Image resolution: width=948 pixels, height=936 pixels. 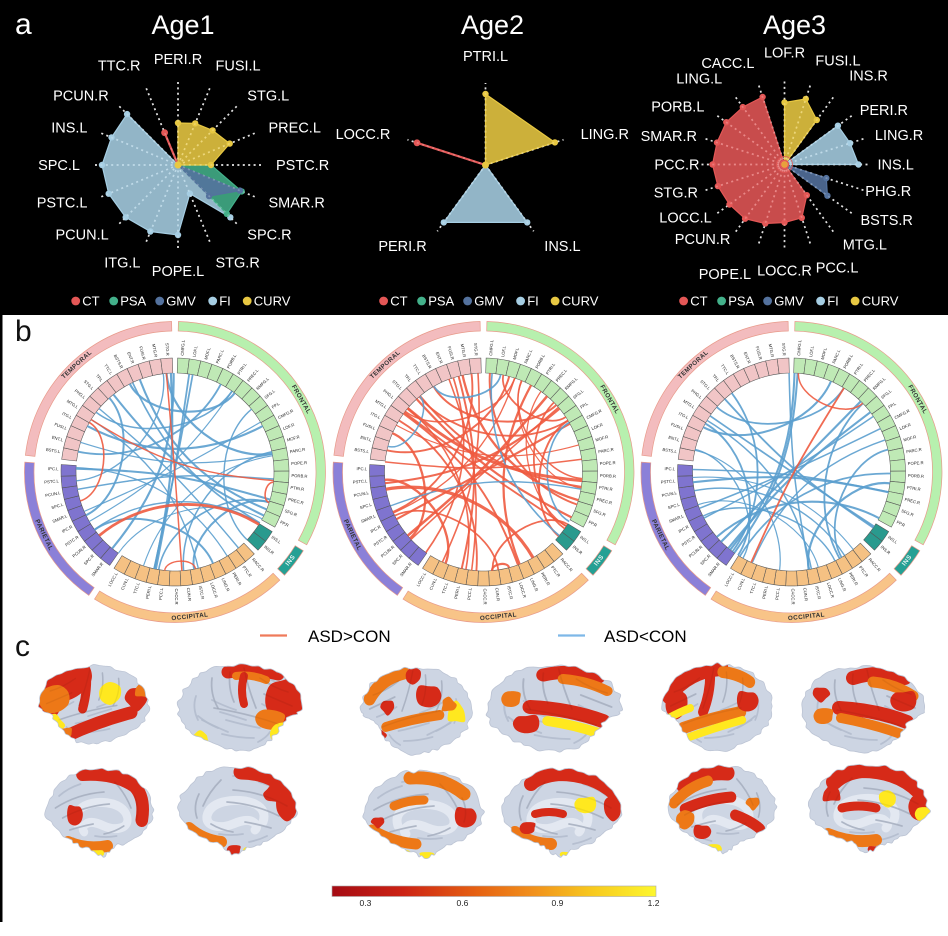 I want to click on svg-text: ITG.L, so click(x=376, y=416).